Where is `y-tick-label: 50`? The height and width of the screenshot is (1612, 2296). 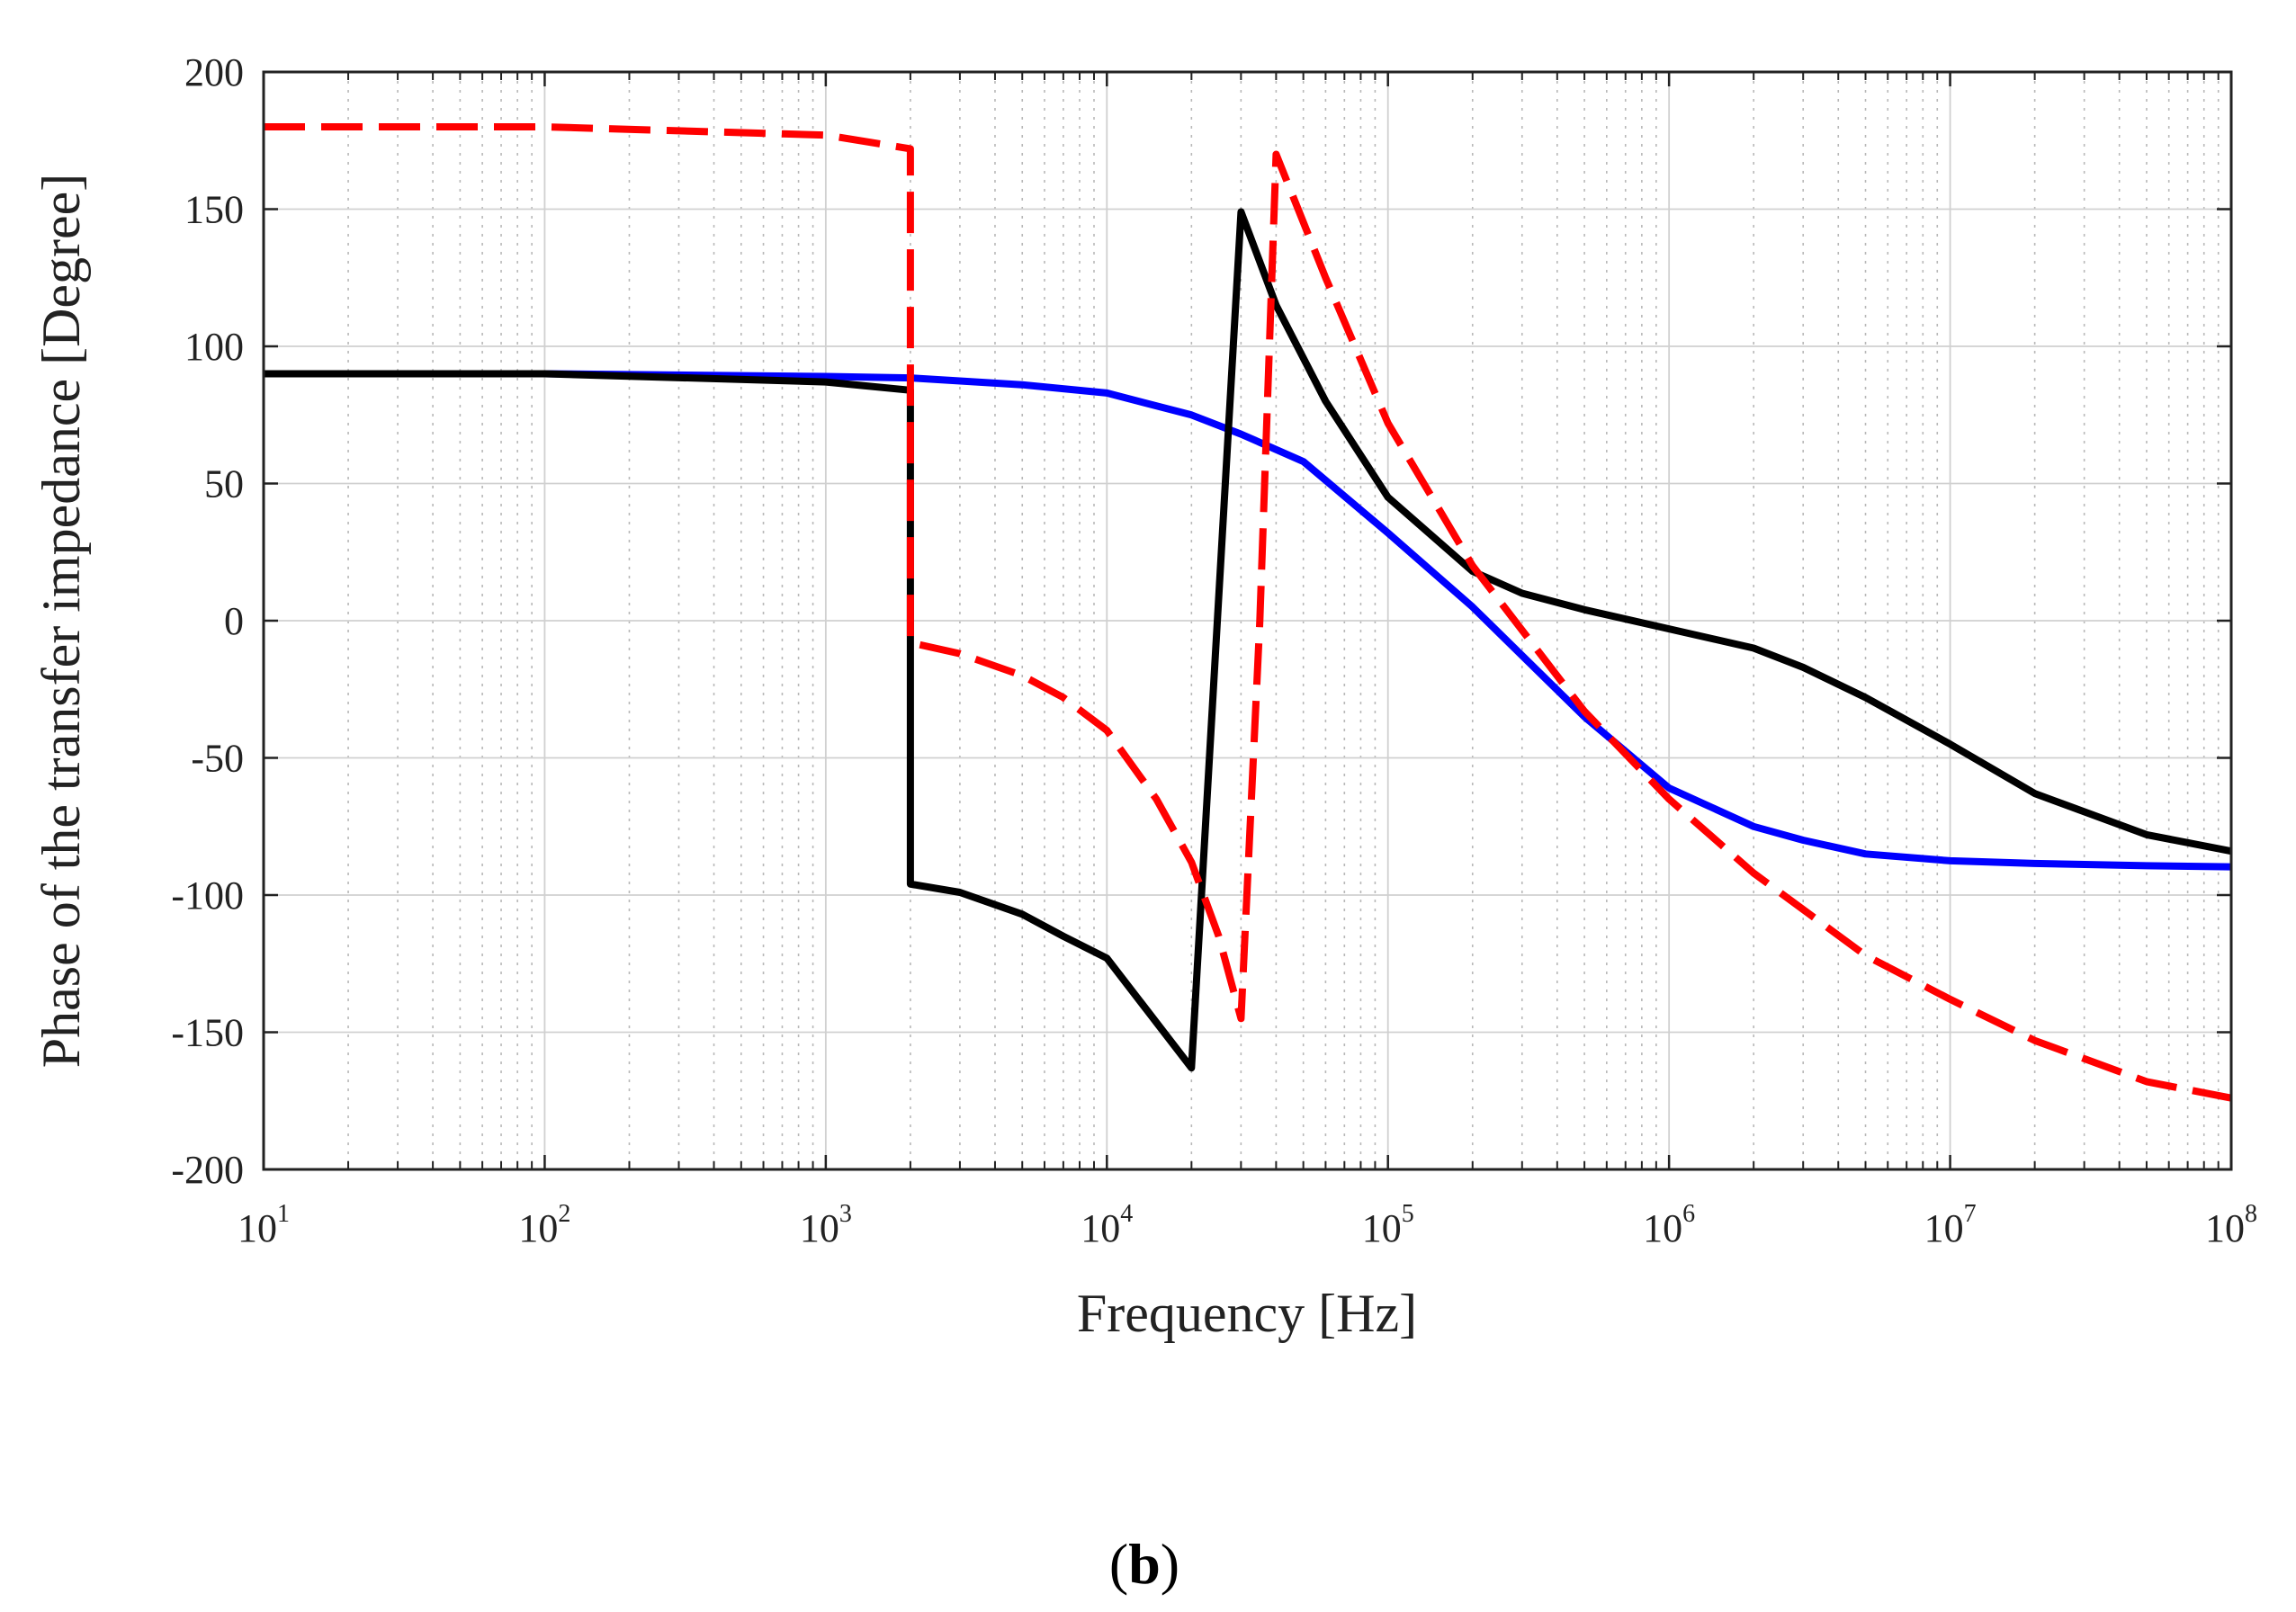
y-tick-label: 50 is located at coordinates (224, 484).